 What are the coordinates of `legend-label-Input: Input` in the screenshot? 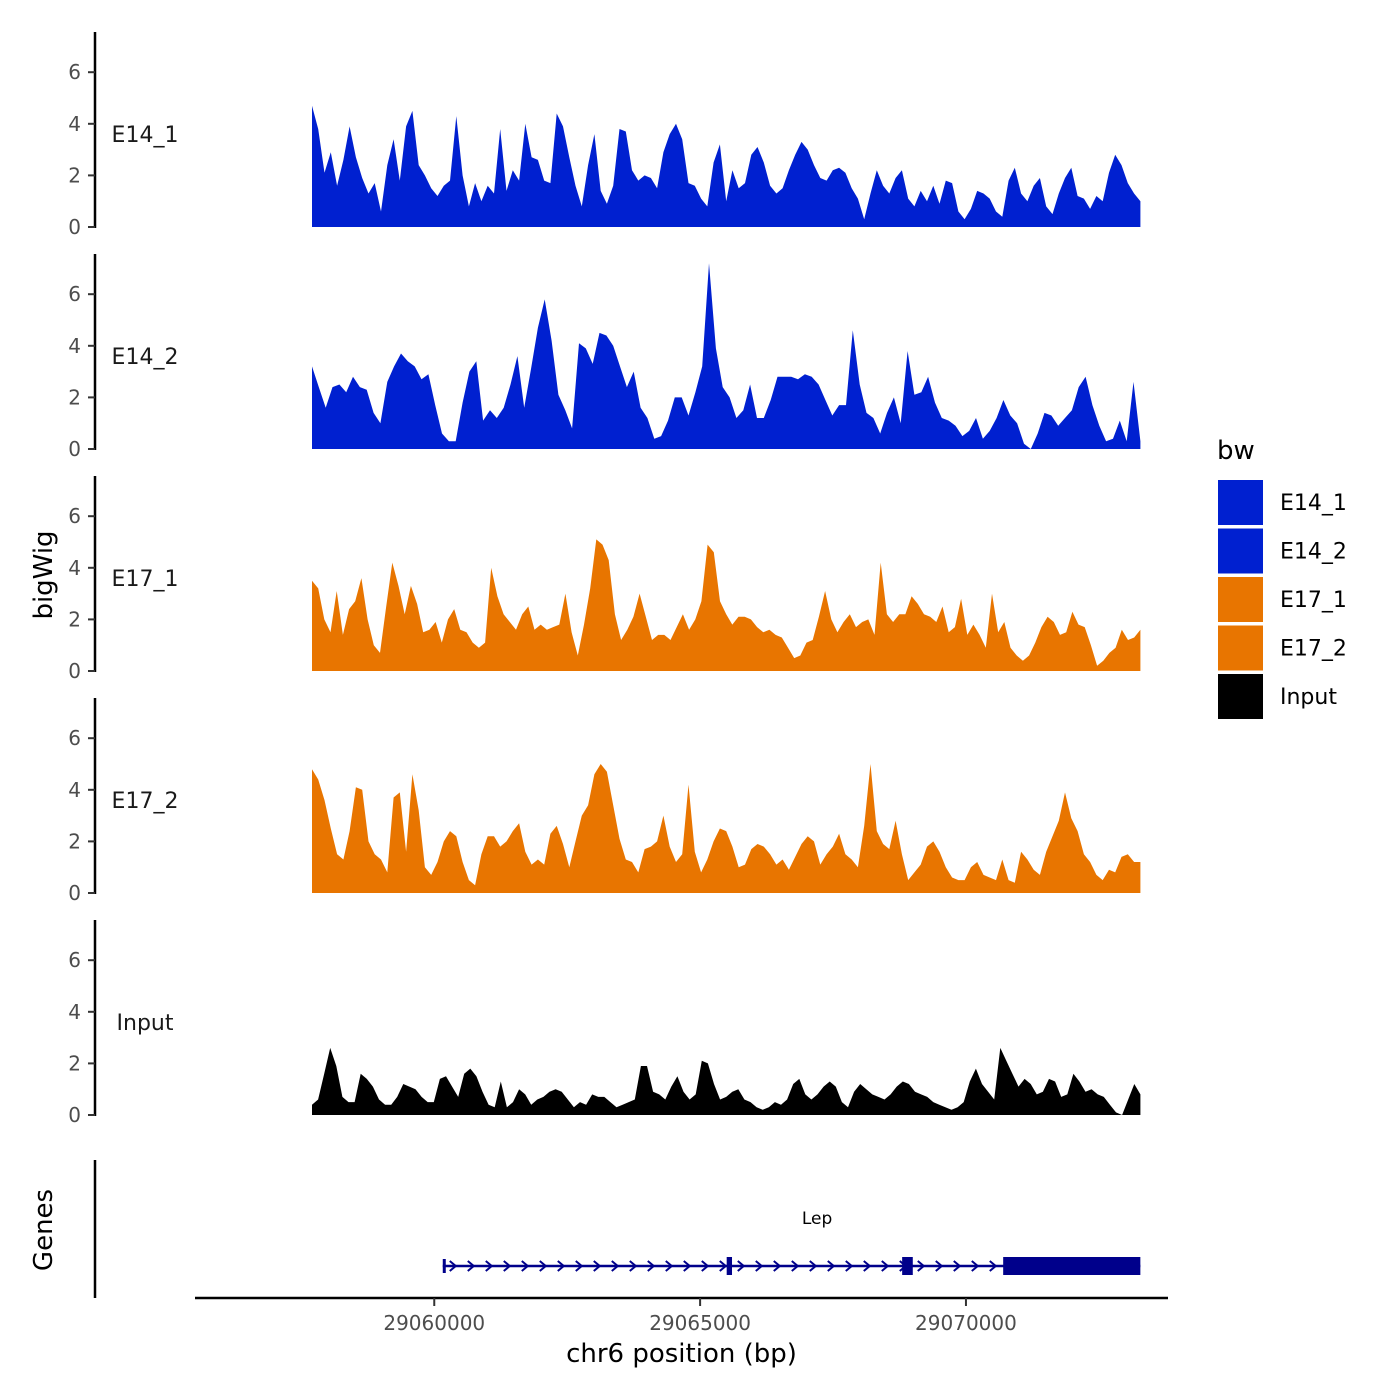 It's located at (1308, 697).